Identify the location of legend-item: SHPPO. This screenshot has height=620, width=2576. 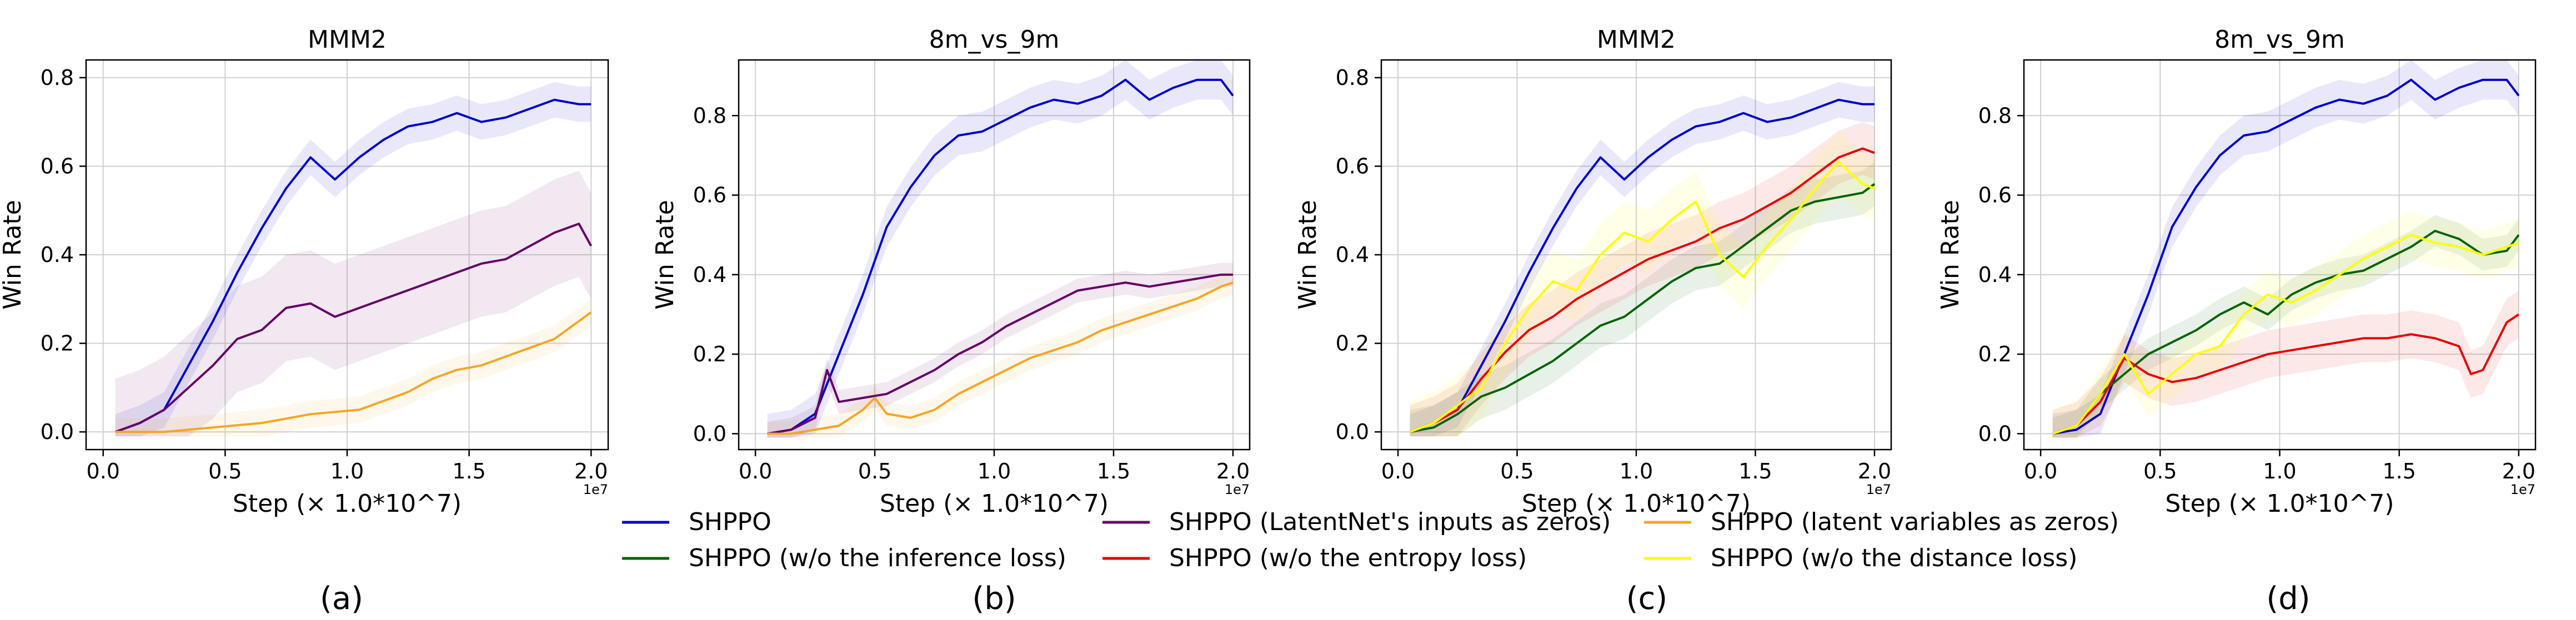
(697, 522).